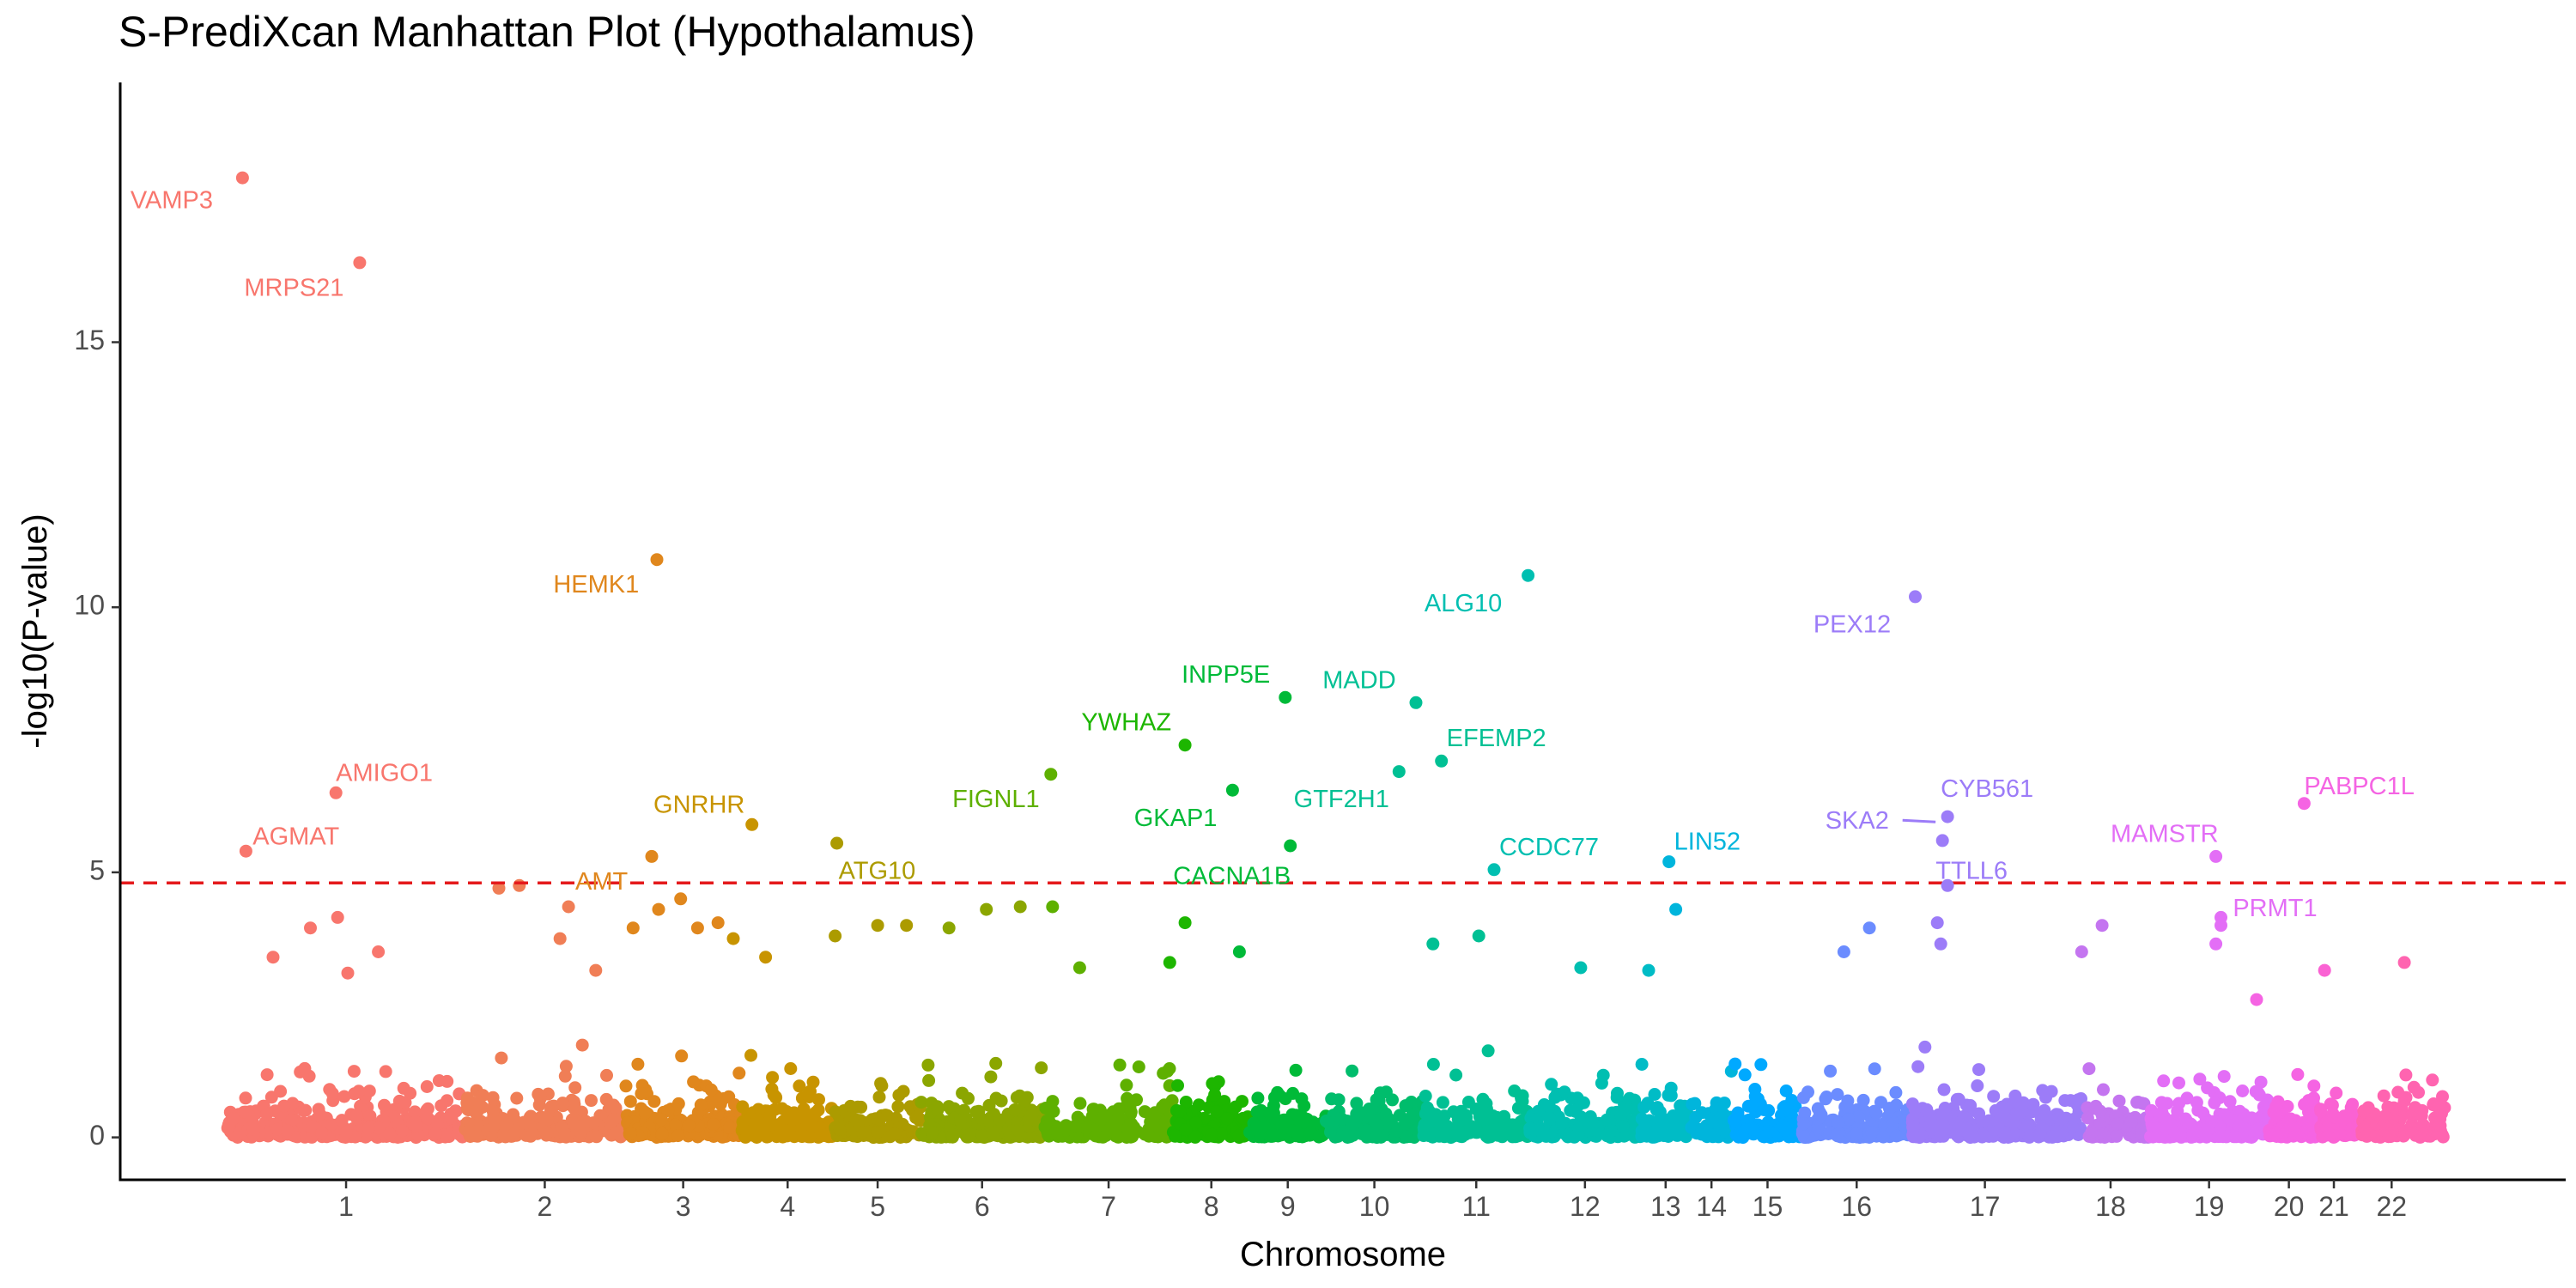 This screenshot has height=1288, width=2576. What do you see at coordinates (2391, 1206) in the screenshot?
I see `x-tick-label: 22` at bounding box center [2391, 1206].